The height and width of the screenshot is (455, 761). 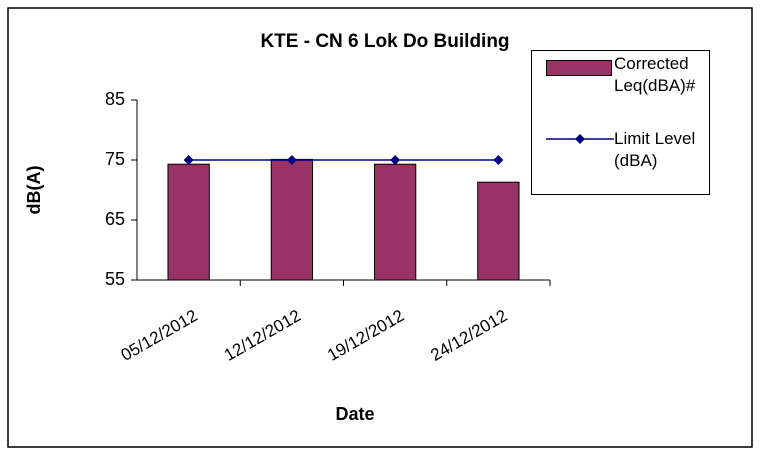 What do you see at coordinates (115, 219) in the screenshot?
I see `y-tick-label: 65` at bounding box center [115, 219].